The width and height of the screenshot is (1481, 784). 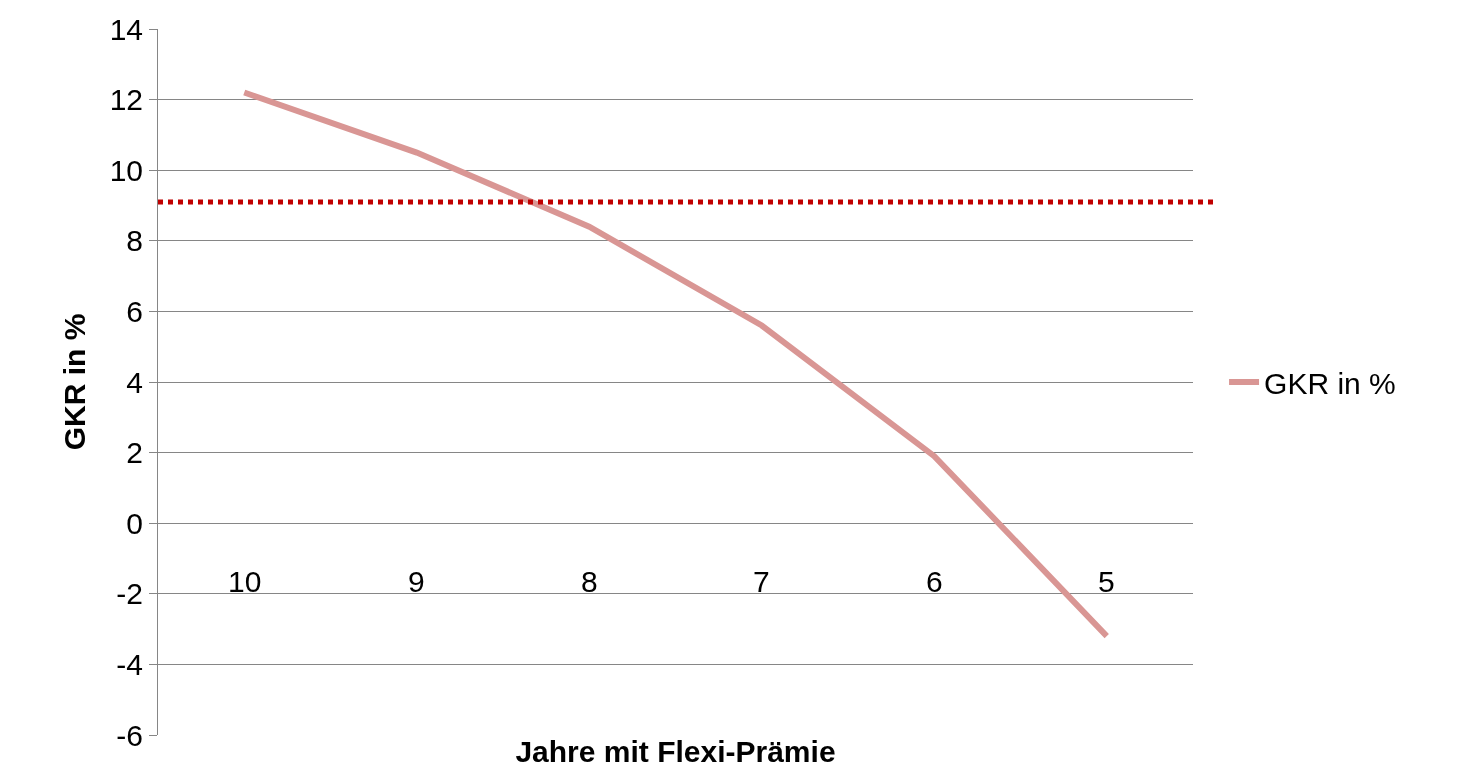 What do you see at coordinates (245, 581) in the screenshot?
I see `x-tick-label: 10` at bounding box center [245, 581].